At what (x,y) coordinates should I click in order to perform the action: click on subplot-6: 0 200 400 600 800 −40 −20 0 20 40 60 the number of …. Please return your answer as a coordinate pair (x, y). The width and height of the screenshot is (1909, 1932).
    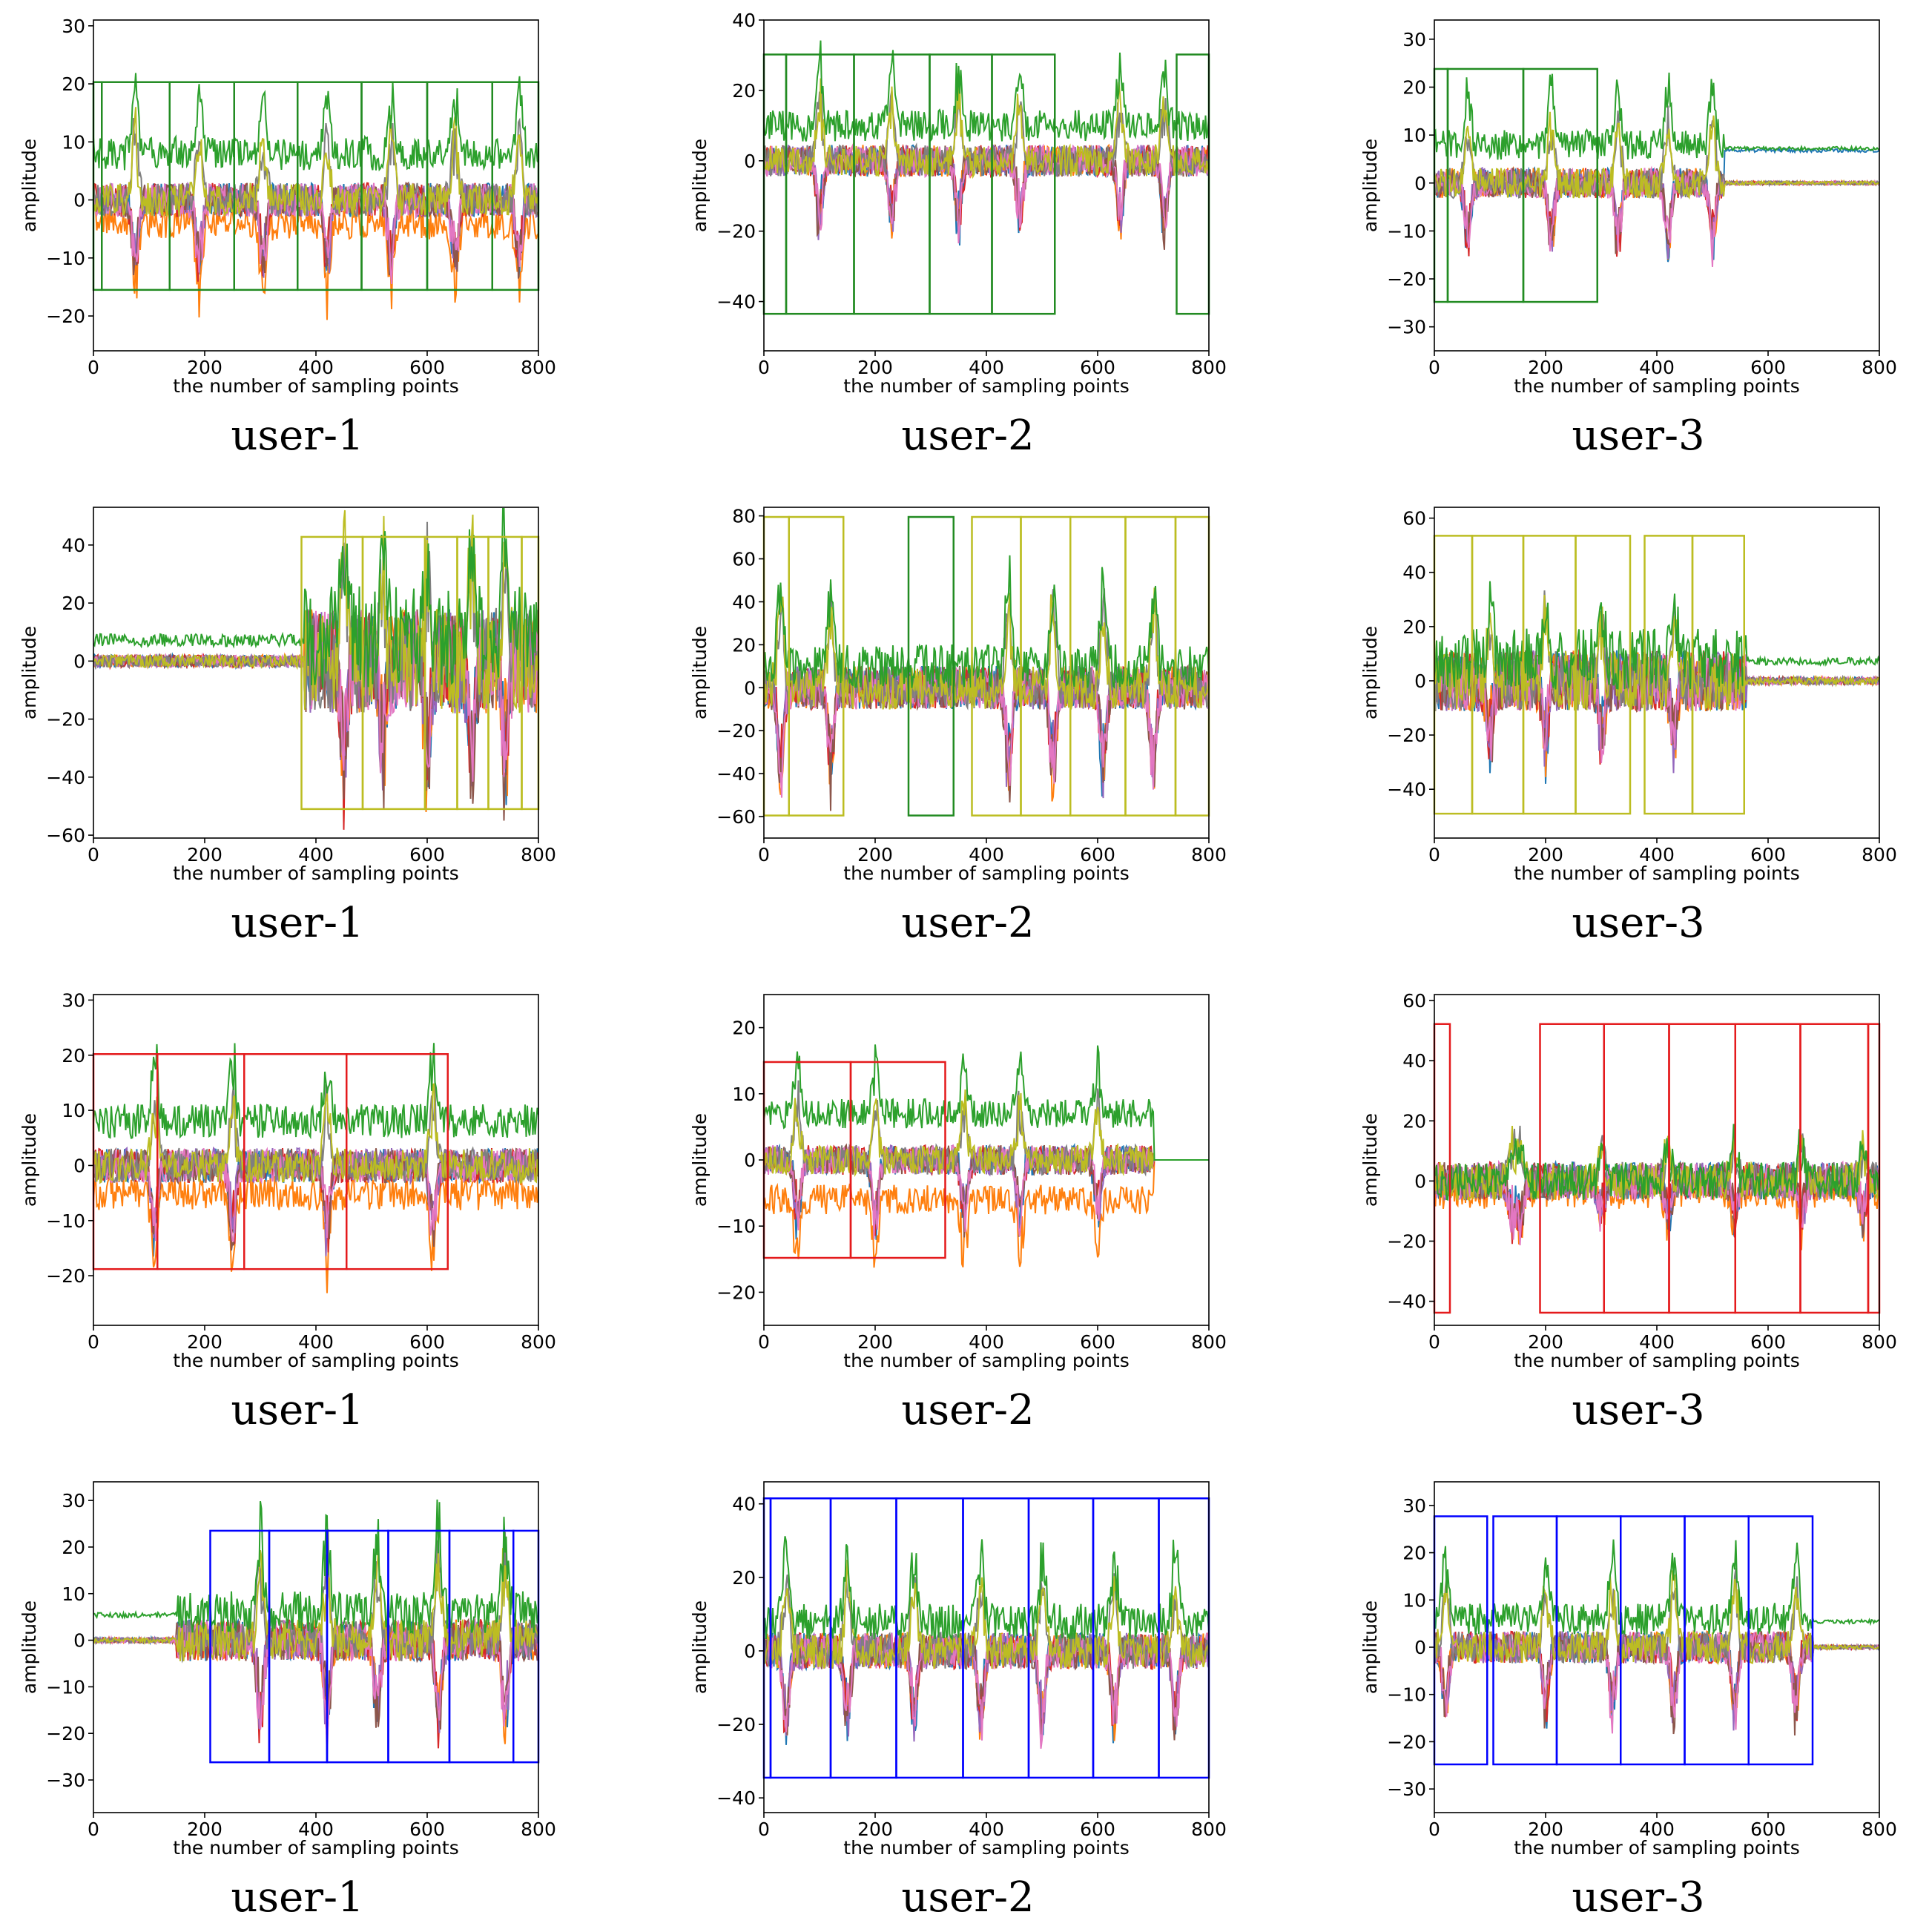
    Looking at the image, I should click on (1628, 727).